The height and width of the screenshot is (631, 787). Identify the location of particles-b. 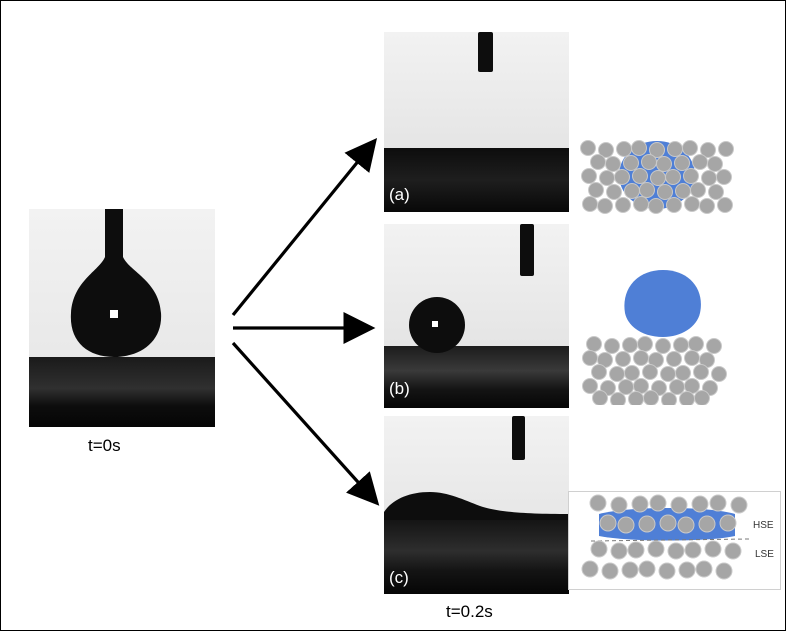
(654, 370).